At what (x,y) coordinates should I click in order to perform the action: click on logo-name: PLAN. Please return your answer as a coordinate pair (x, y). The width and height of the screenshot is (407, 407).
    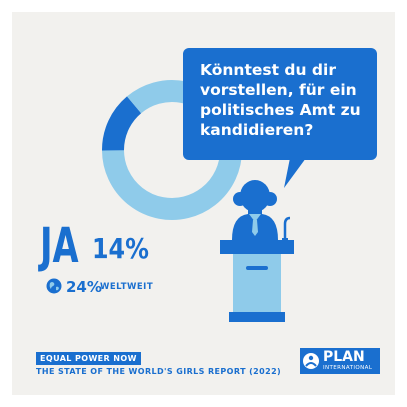
    Looking at the image, I should click on (344, 357).